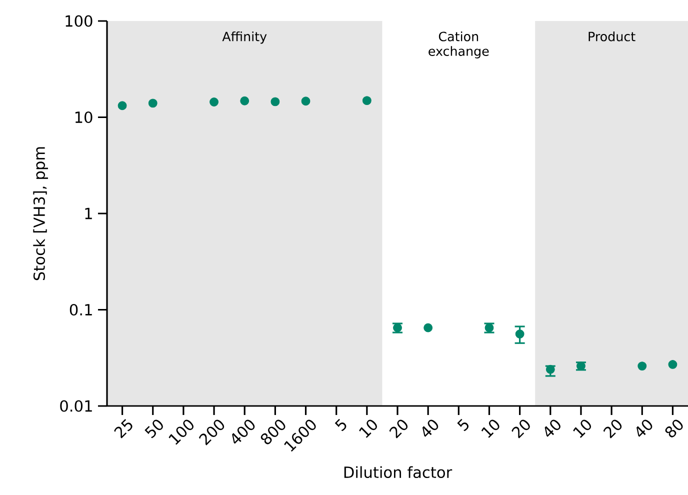 Image resolution: width=688 pixels, height=495 pixels. Describe the element at coordinates (153, 429) in the screenshot. I see `x-tick-label: 50` at that location.